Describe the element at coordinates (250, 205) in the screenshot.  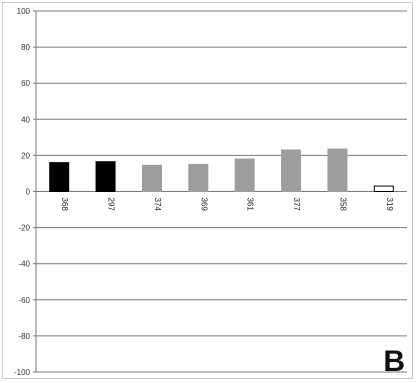
I see `category-label: 361` at that location.